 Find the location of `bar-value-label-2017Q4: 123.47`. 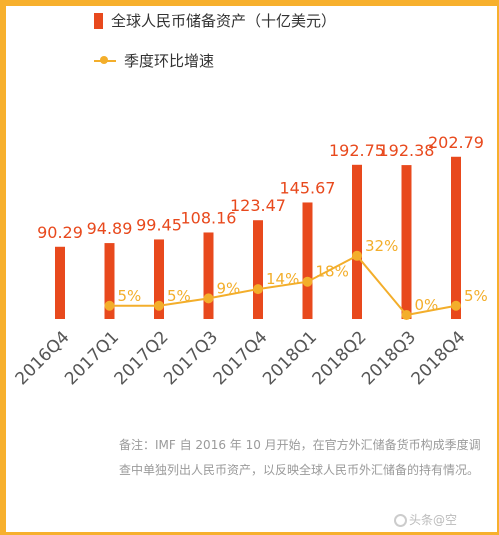

bar-value-label-2017Q4: 123.47 is located at coordinates (258, 205).